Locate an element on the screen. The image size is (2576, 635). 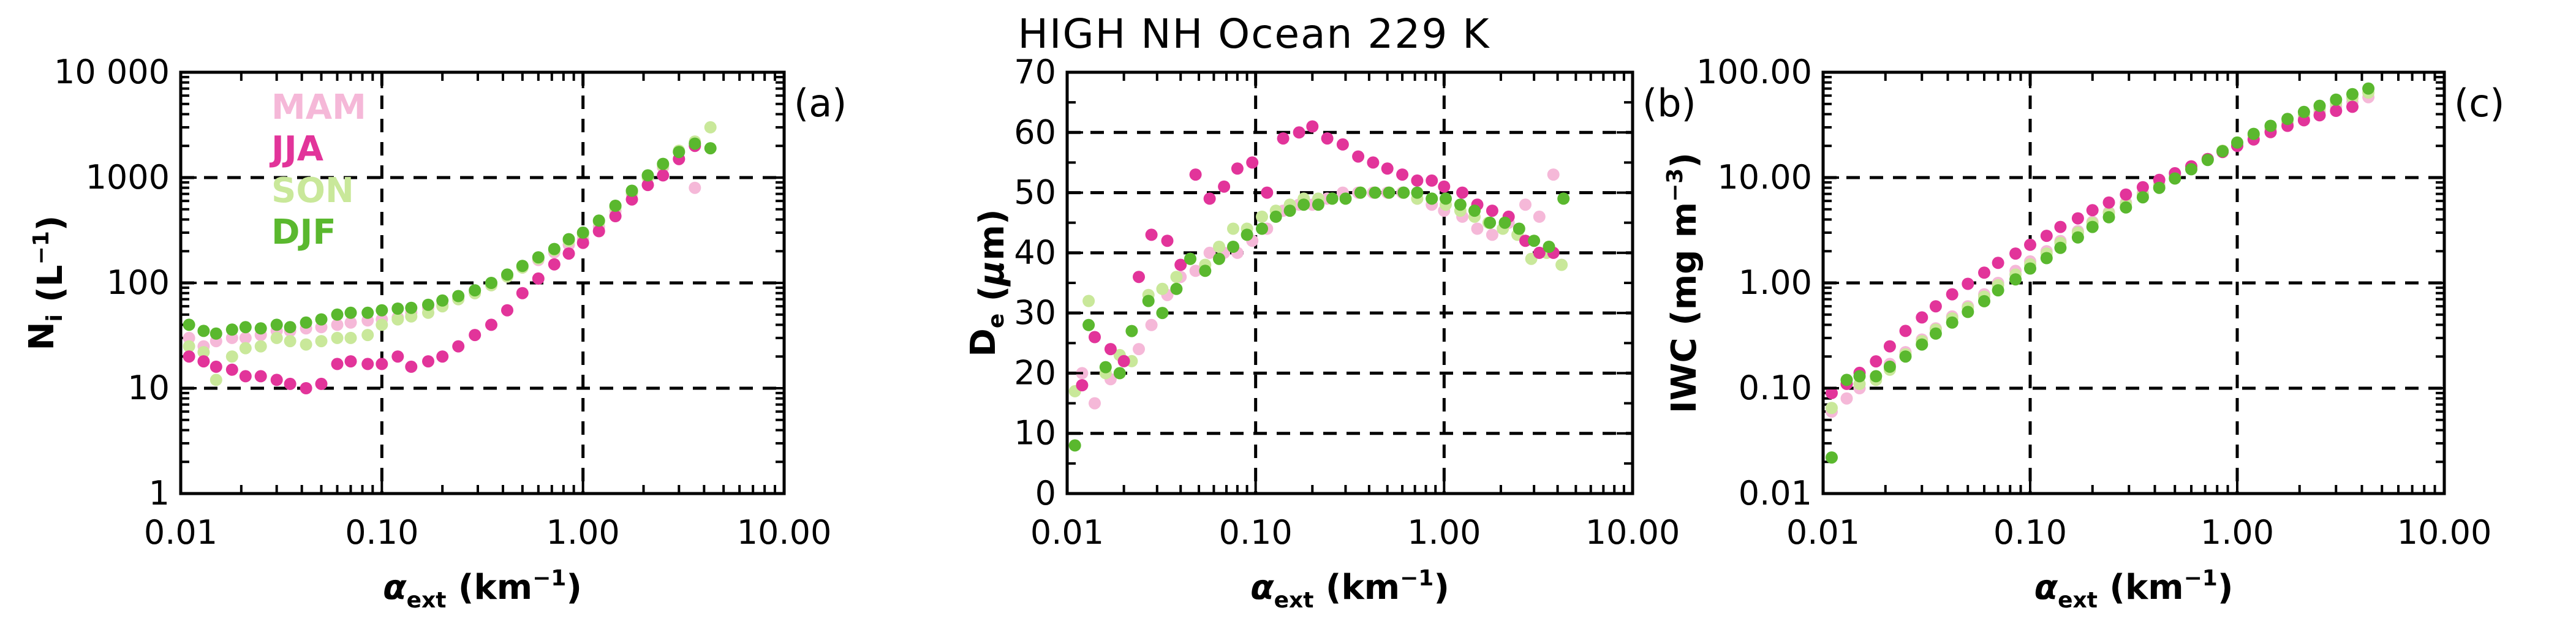
y-tick-label: 0.01 is located at coordinates (1775, 493).